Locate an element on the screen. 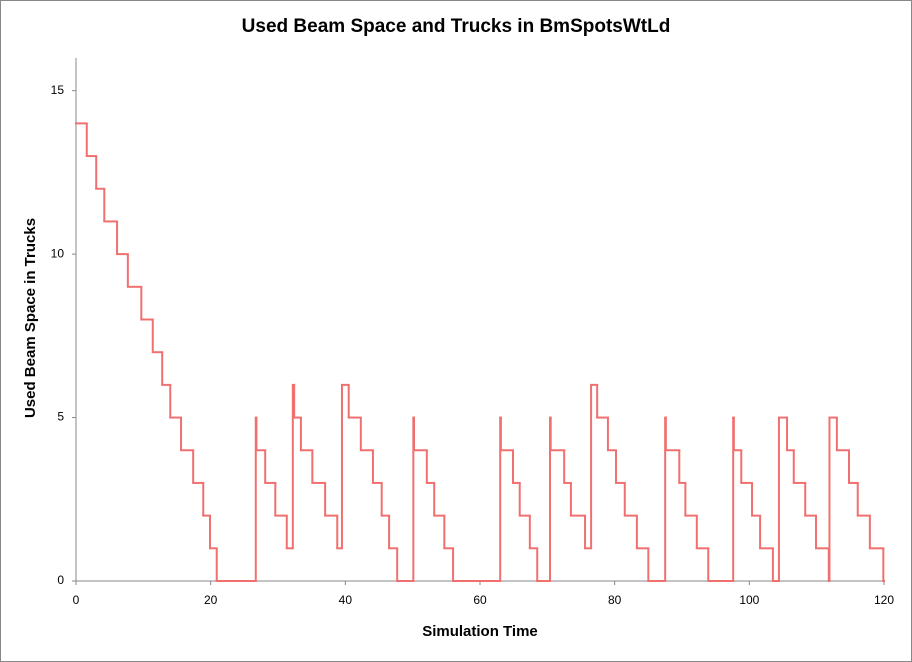  x-tick-label: 120 is located at coordinates (884, 600).